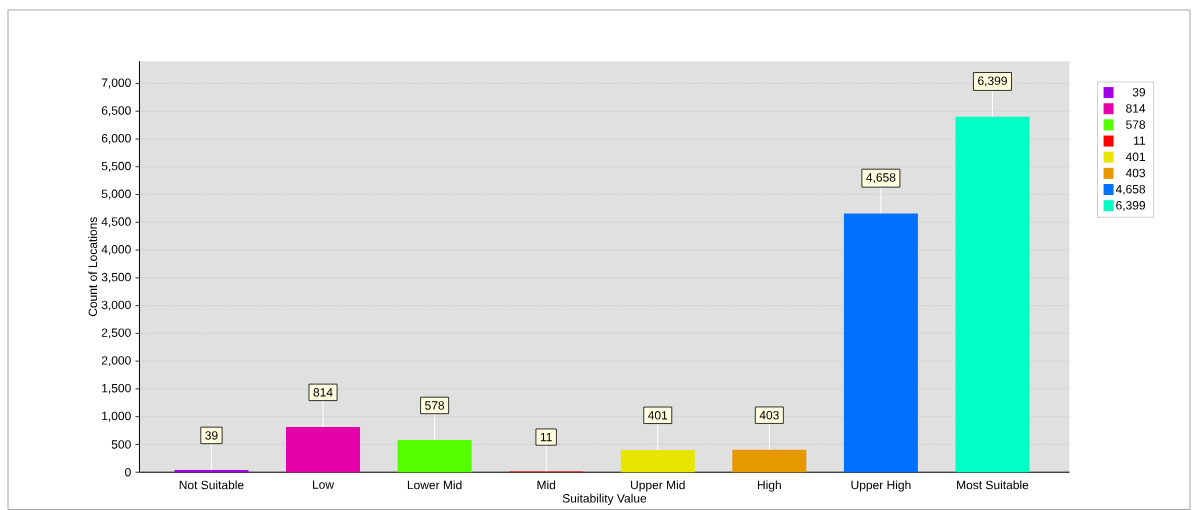  Describe the element at coordinates (1136, 124) in the screenshot. I see `legend-label: 578` at that location.